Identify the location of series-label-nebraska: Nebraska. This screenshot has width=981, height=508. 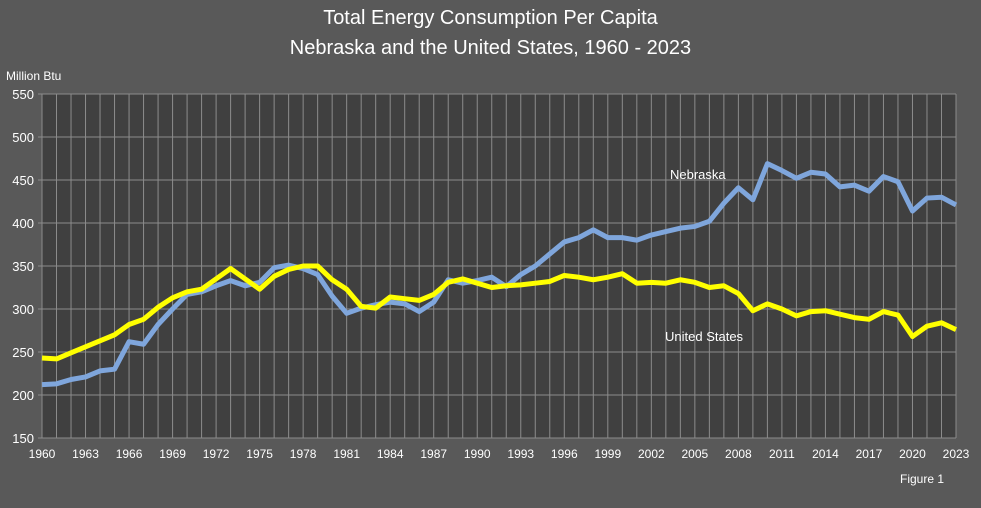
(698, 174).